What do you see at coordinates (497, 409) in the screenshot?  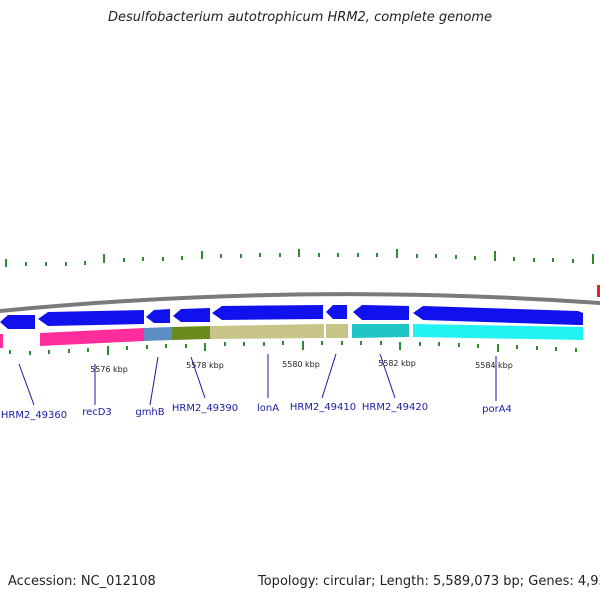 I see `gene-label-pora4: porA4` at bounding box center [497, 409].